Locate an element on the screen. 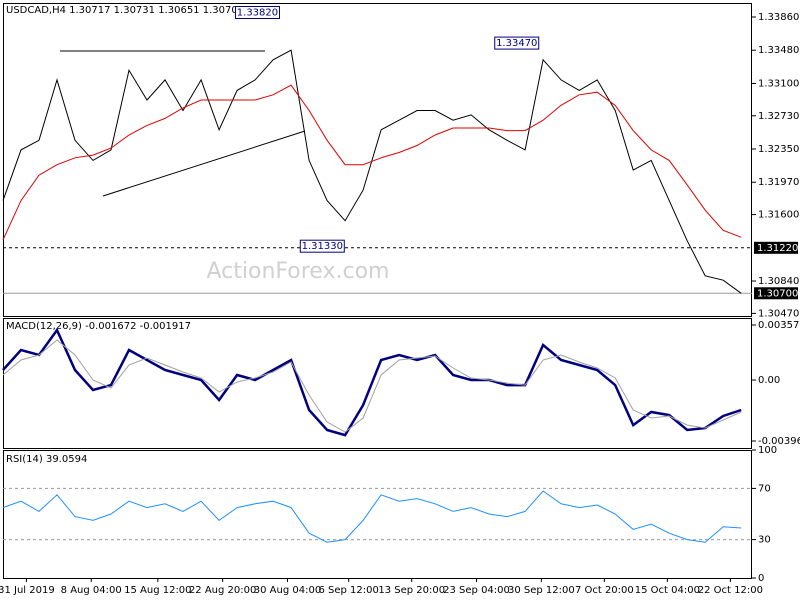  x-tick-label: 8 Aug 04:00 is located at coordinates (91, 590).